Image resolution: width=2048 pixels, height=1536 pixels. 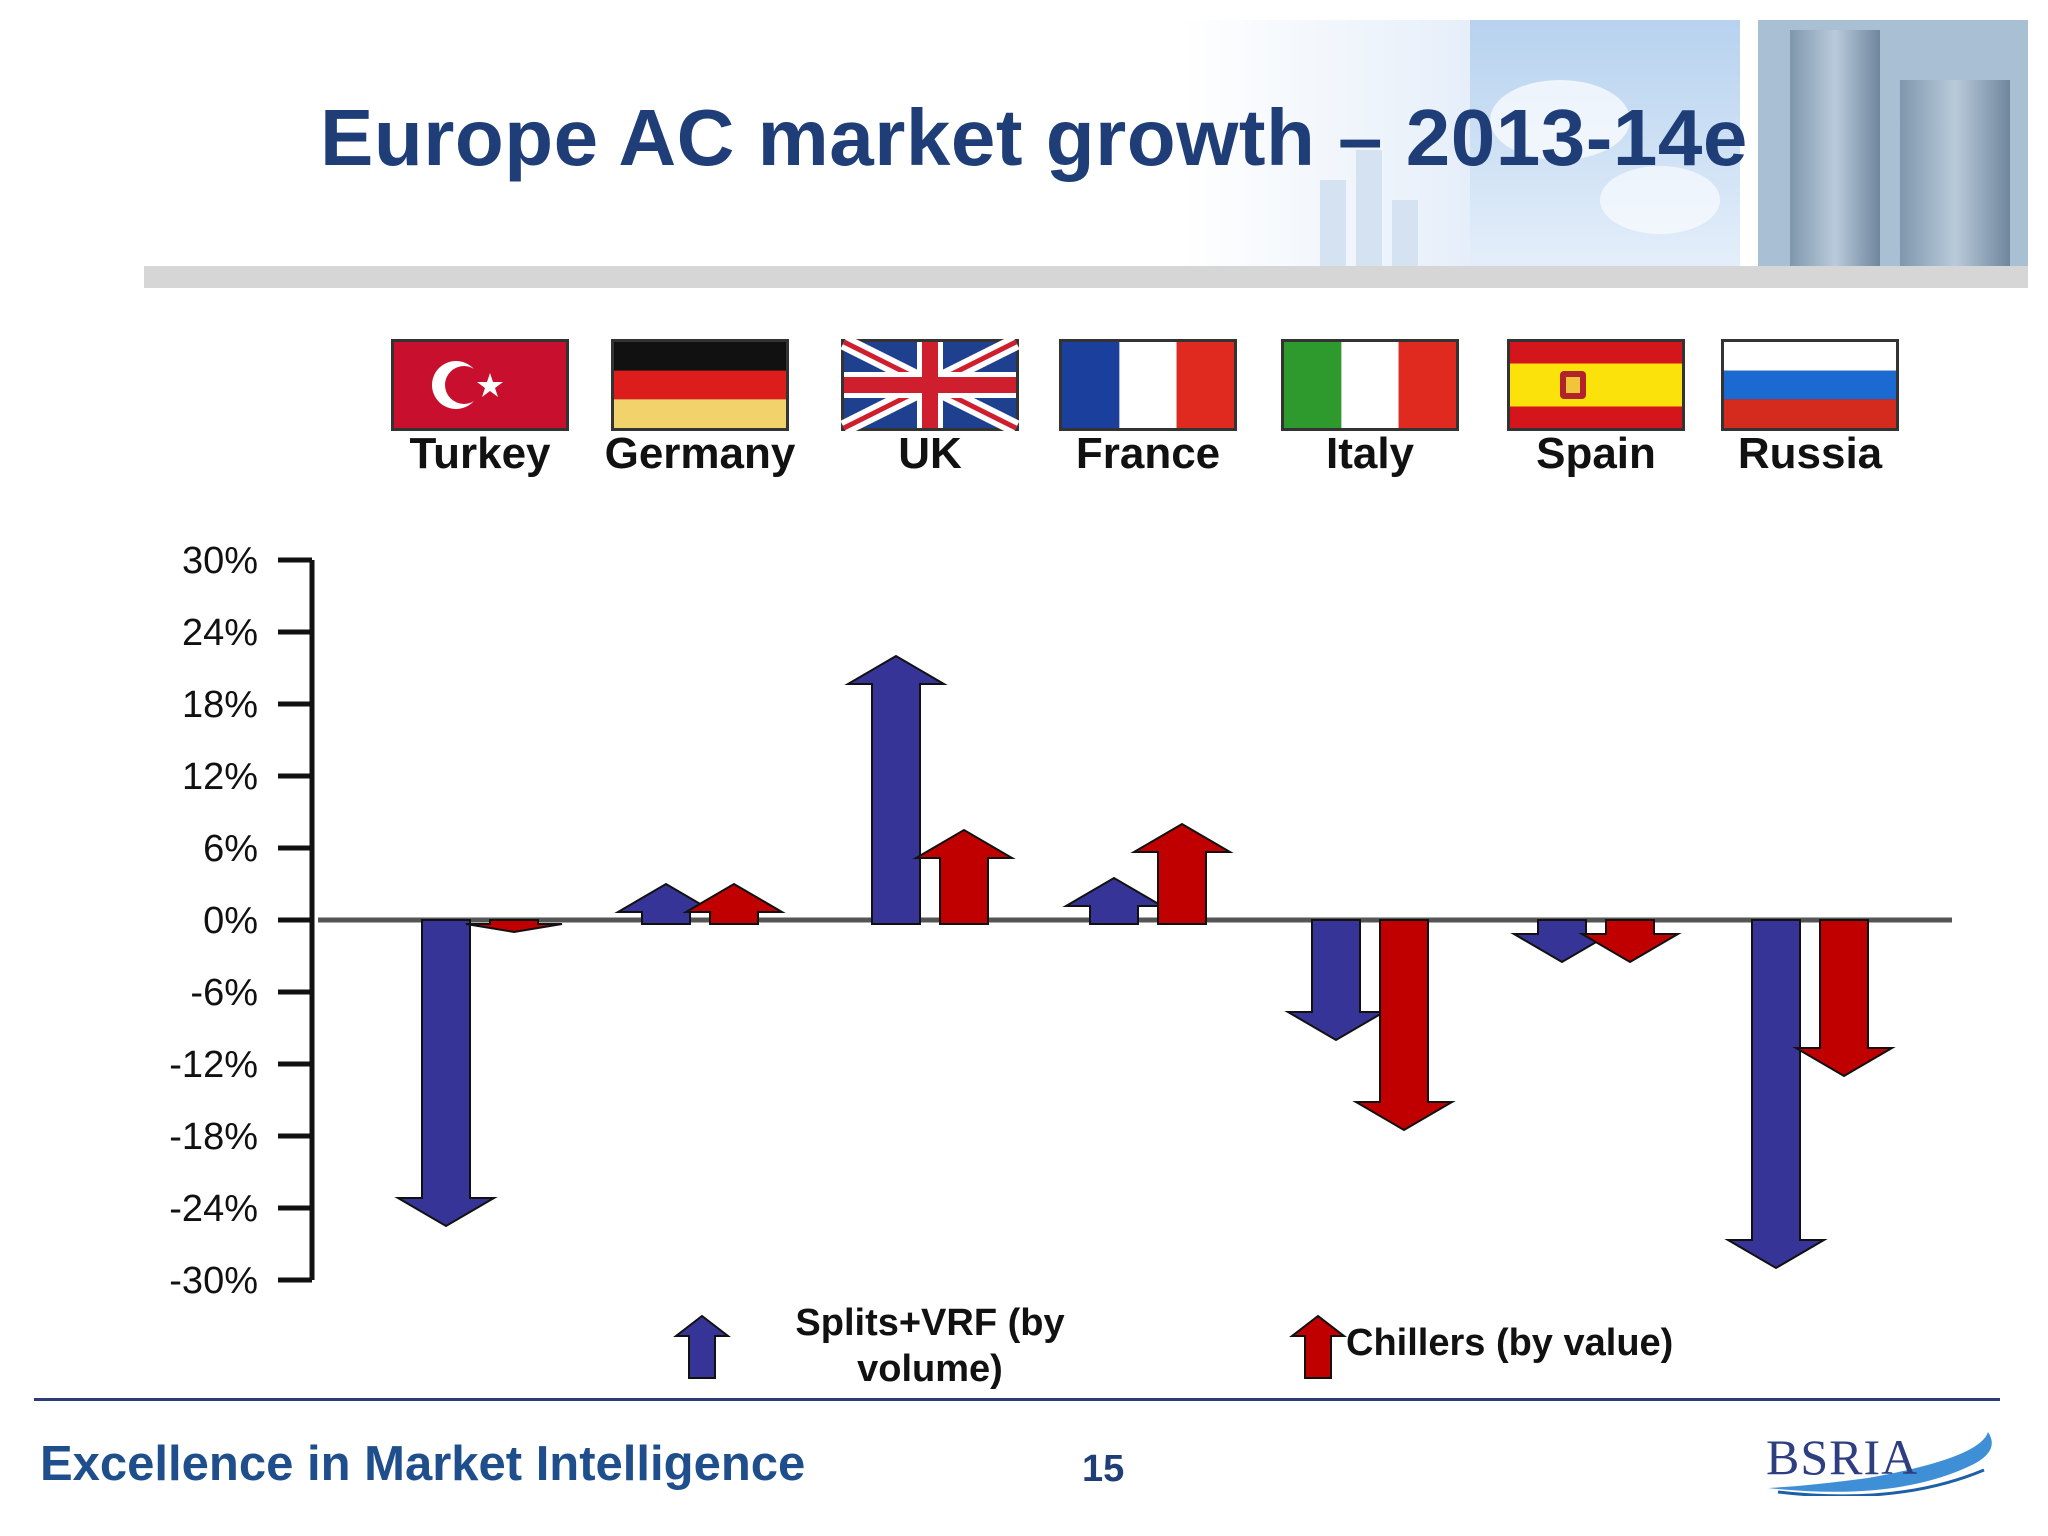 I want to click on page-number: 15, so click(x=1103, y=1469).